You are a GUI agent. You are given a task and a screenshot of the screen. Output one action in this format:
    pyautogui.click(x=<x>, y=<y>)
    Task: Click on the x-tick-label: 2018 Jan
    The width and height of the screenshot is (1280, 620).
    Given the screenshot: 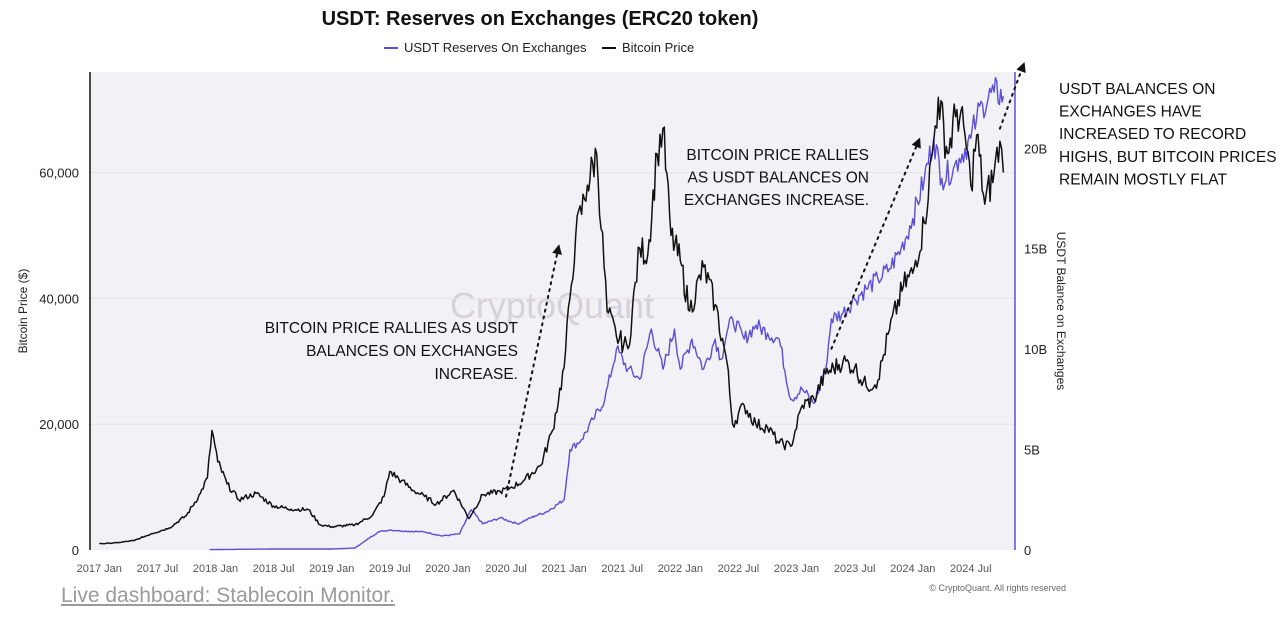 What is the action you would take?
    pyautogui.click(x=215, y=569)
    